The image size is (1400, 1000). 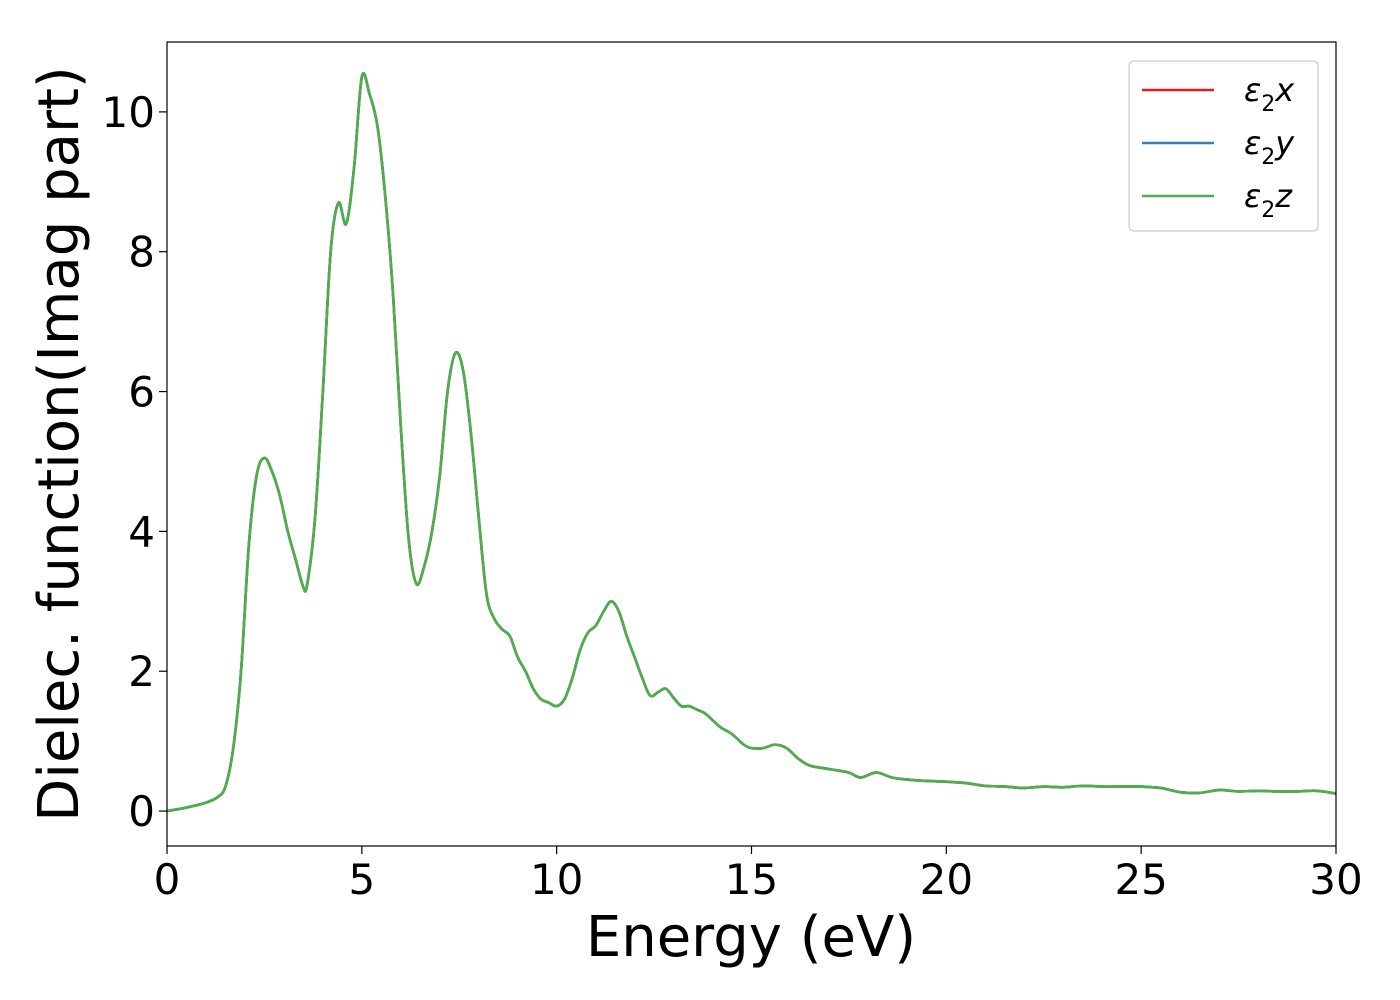 What do you see at coordinates (141, 811) in the screenshot?
I see `y-tick-label: 0` at bounding box center [141, 811].